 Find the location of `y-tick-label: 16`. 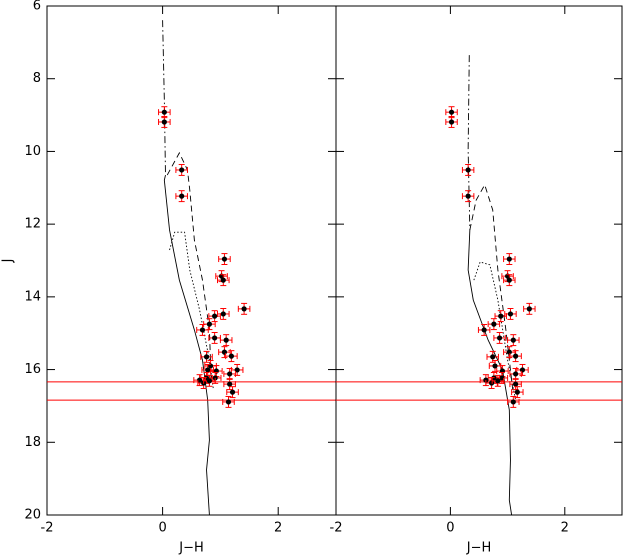

y-tick-label: 16 is located at coordinates (32, 369).